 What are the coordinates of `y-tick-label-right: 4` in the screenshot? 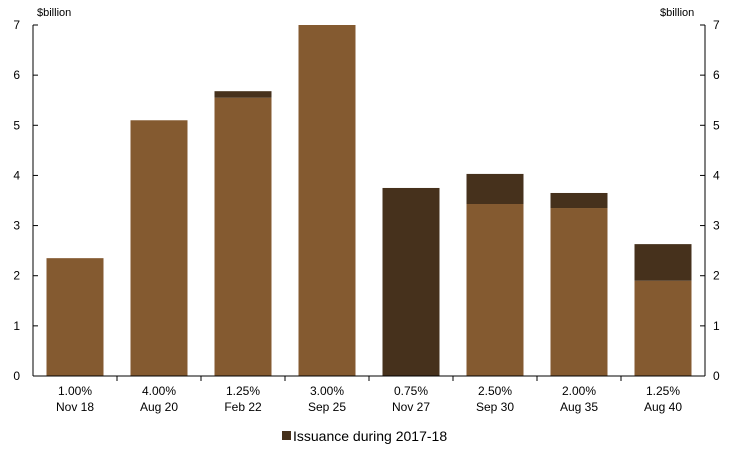 It's located at (716, 175).